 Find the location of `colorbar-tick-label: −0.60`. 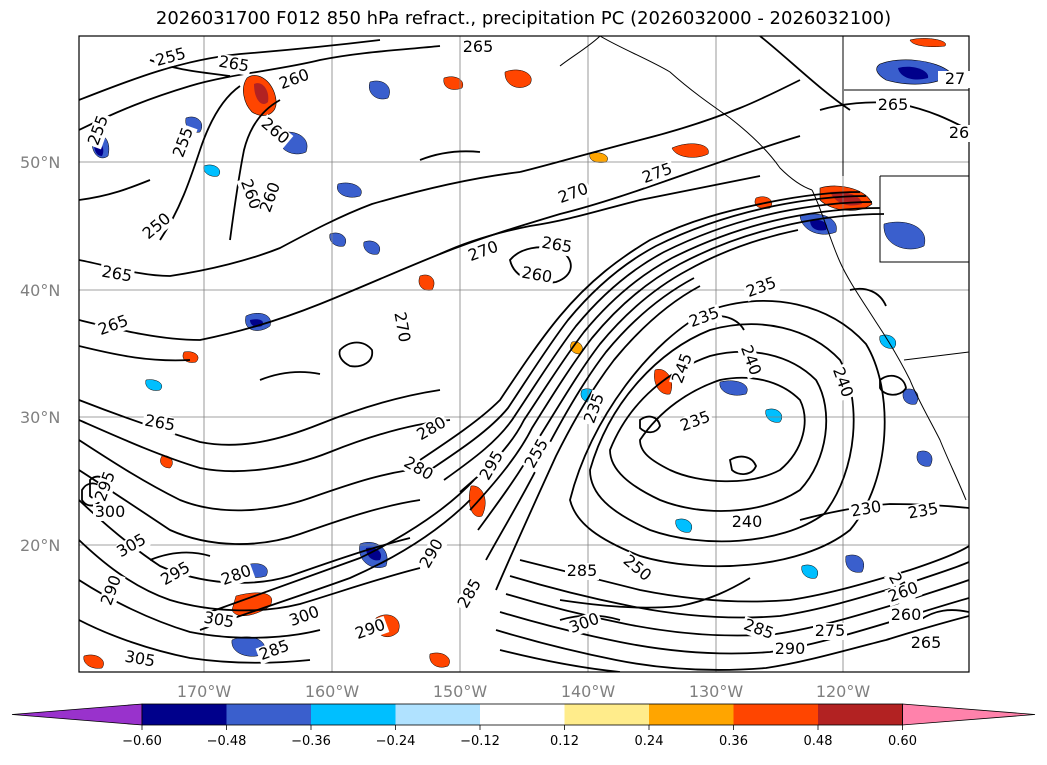

colorbar-tick-label: −0.60 is located at coordinates (142, 741).